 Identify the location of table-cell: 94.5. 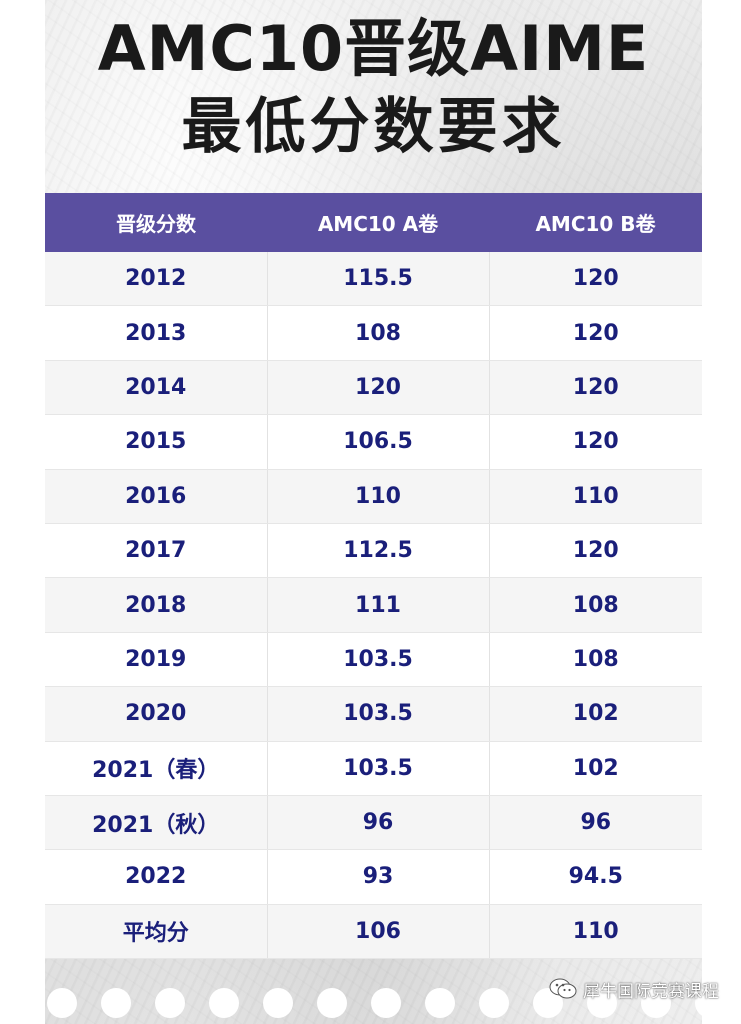
(595, 877).